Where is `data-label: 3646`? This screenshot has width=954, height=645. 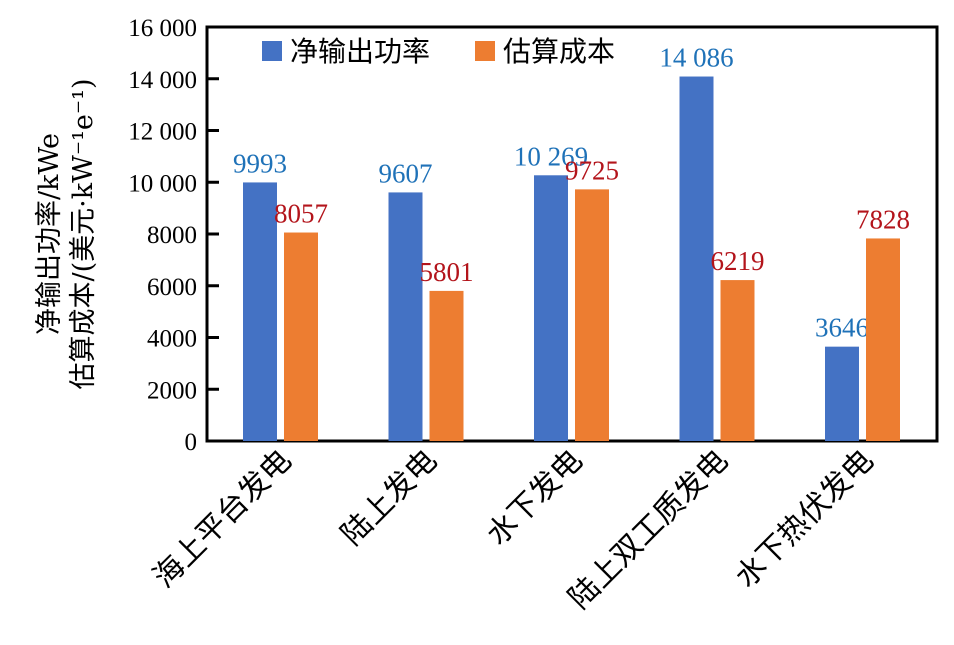 data-label: 3646 is located at coordinates (842, 328).